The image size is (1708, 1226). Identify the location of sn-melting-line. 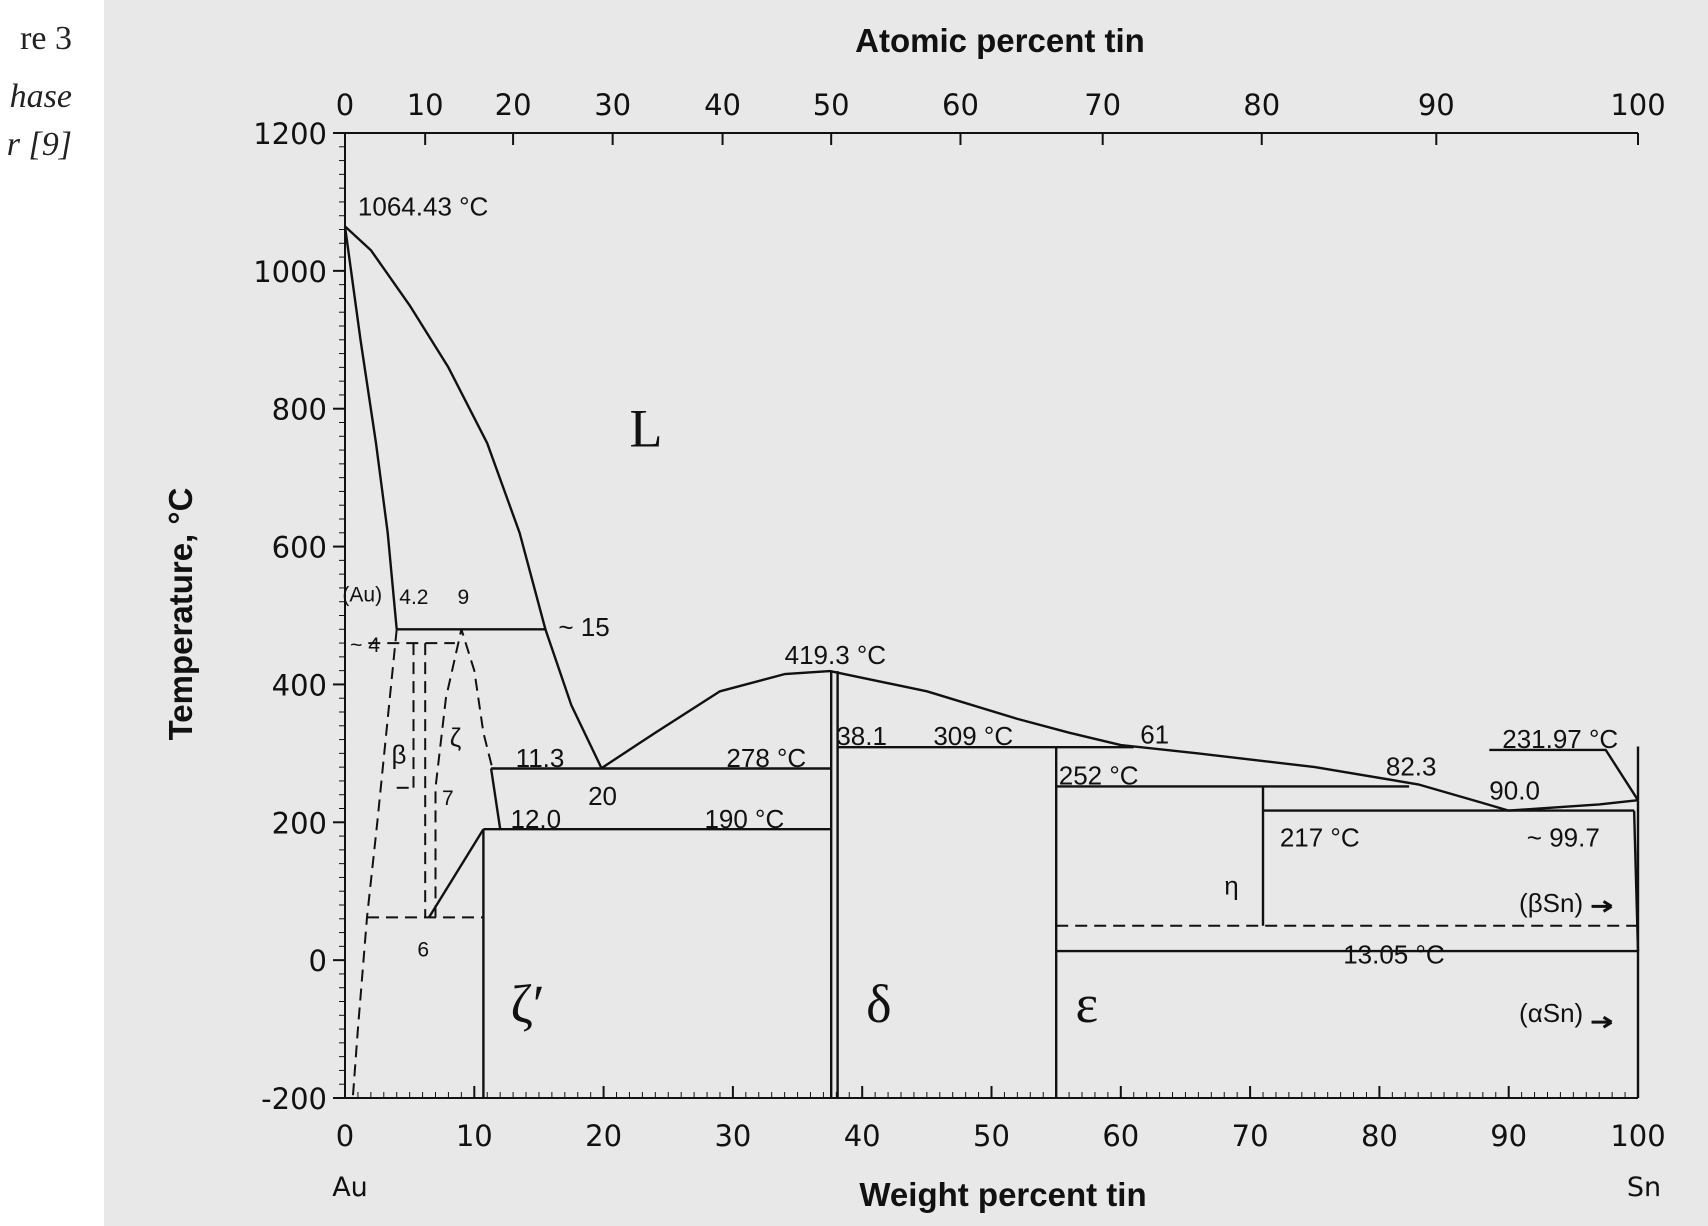
(1564, 774).